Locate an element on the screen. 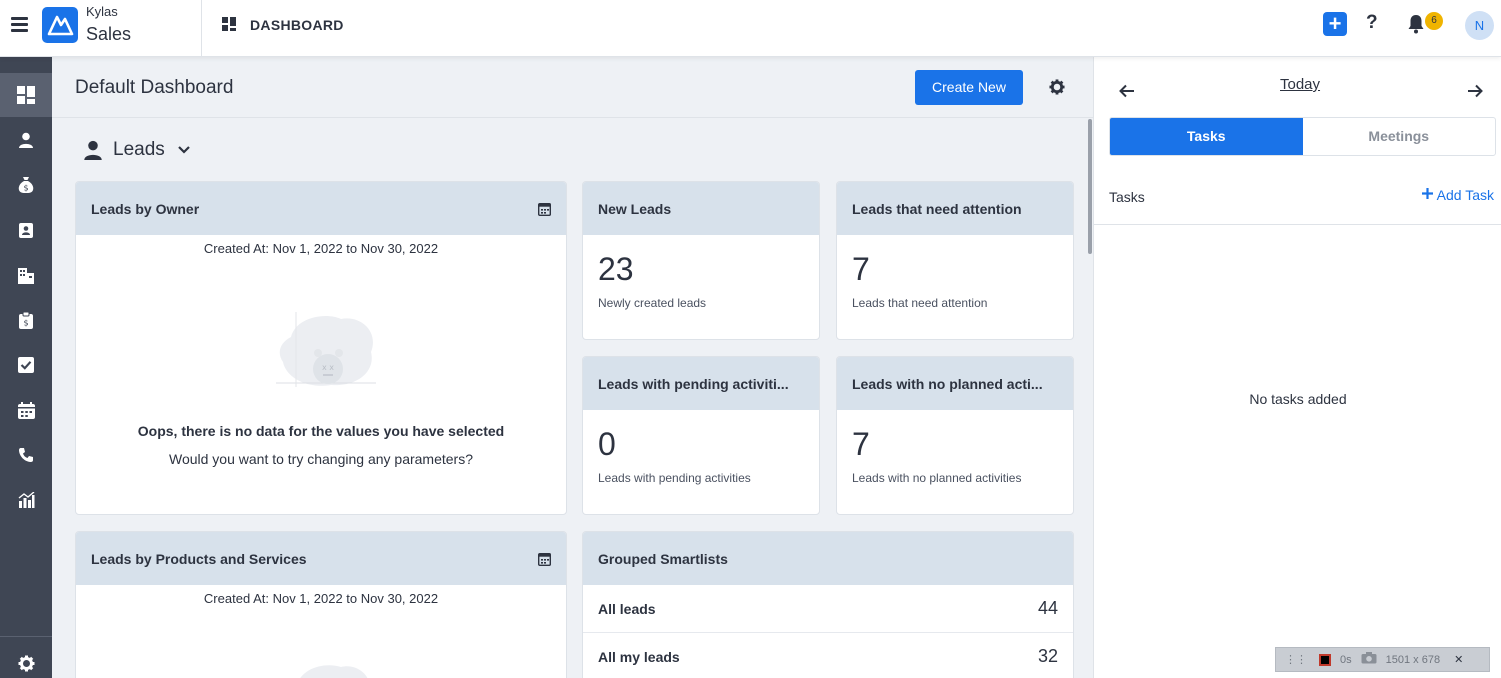 The image size is (1501, 678). reports-icon is located at coordinates (26, 500).